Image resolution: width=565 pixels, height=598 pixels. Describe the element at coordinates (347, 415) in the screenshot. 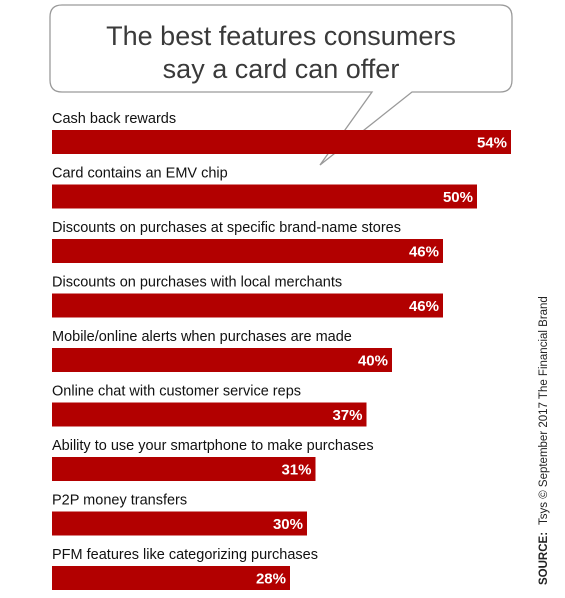

I see `value-label: 37%` at that location.